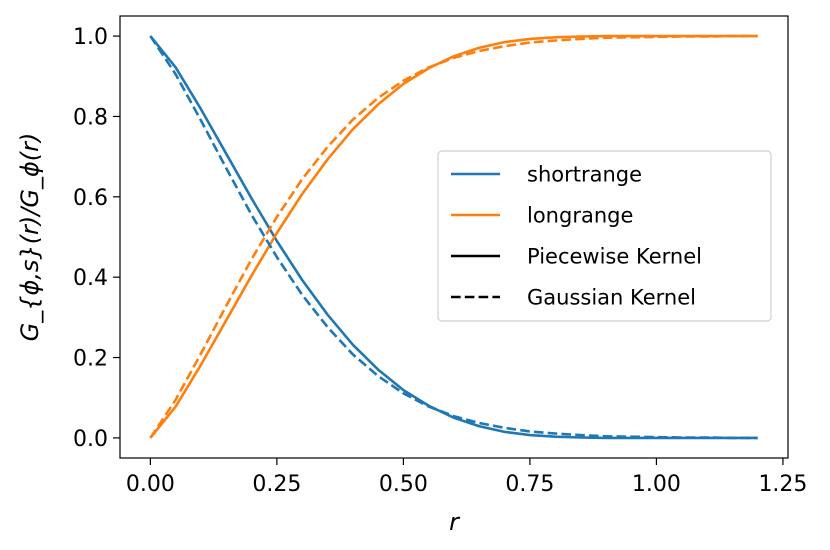 This screenshot has width=830, height=550. What do you see at coordinates (580, 216) in the screenshot?
I see `legend-label-longrange: longrange` at bounding box center [580, 216].